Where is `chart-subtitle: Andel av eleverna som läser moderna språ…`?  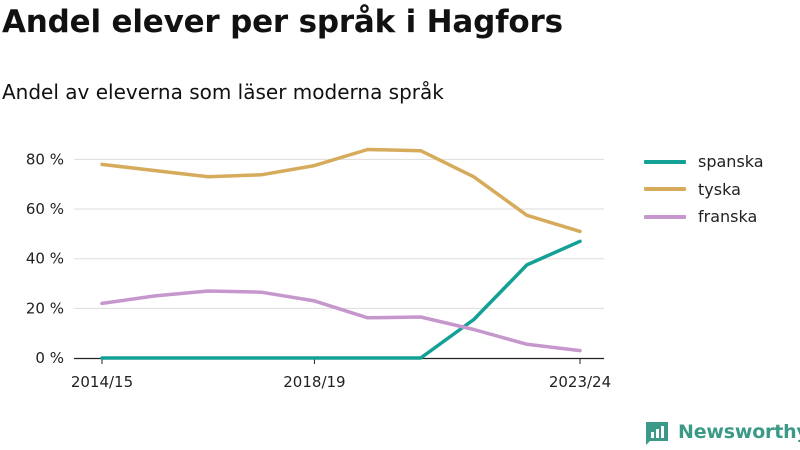
chart-subtitle: Andel av eleverna som läser moderna språ… is located at coordinates (223, 92).